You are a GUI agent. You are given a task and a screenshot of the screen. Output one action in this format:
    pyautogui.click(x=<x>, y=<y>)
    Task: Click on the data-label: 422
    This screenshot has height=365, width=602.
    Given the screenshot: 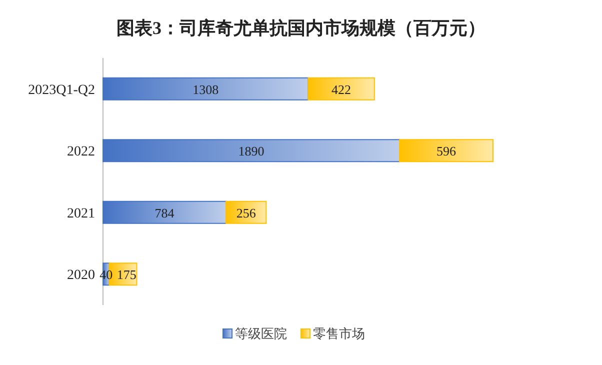 What is the action you would take?
    pyautogui.click(x=342, y=89)
    